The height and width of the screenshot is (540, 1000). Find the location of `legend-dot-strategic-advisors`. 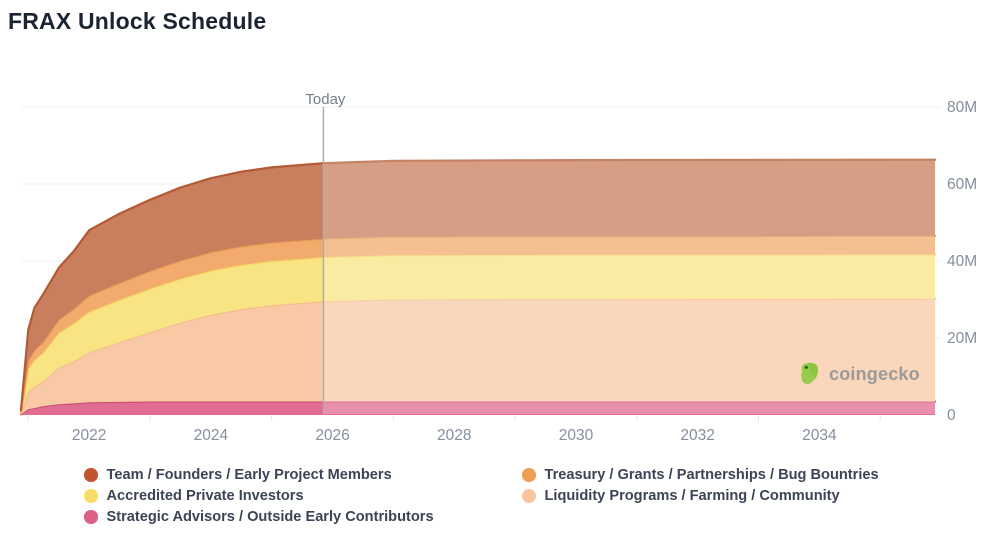

legend-dot-strategic-advisors is located at coordinates (91, 517).